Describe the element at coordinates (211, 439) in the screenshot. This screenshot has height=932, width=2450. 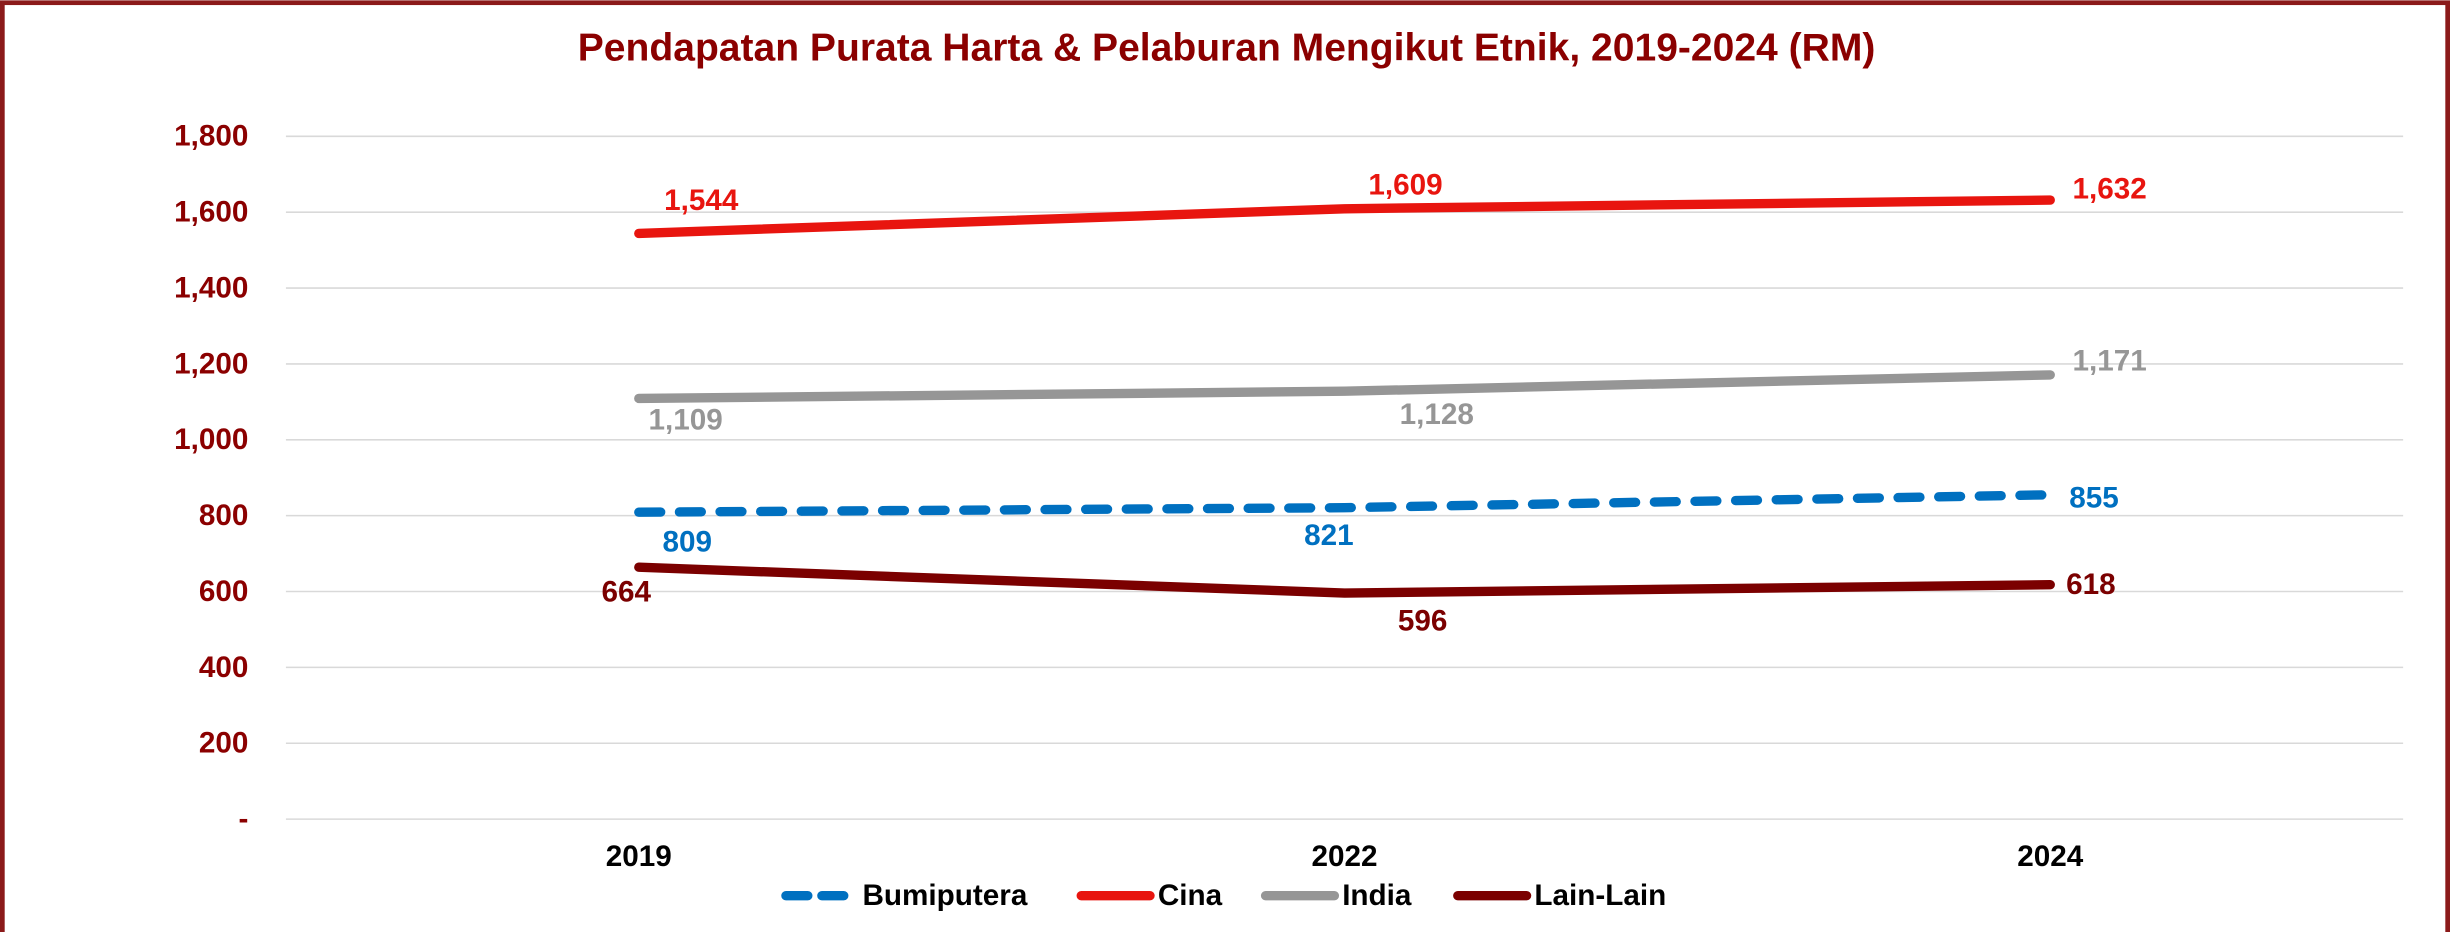
I see `y-tick-label: 1,000` at that location.